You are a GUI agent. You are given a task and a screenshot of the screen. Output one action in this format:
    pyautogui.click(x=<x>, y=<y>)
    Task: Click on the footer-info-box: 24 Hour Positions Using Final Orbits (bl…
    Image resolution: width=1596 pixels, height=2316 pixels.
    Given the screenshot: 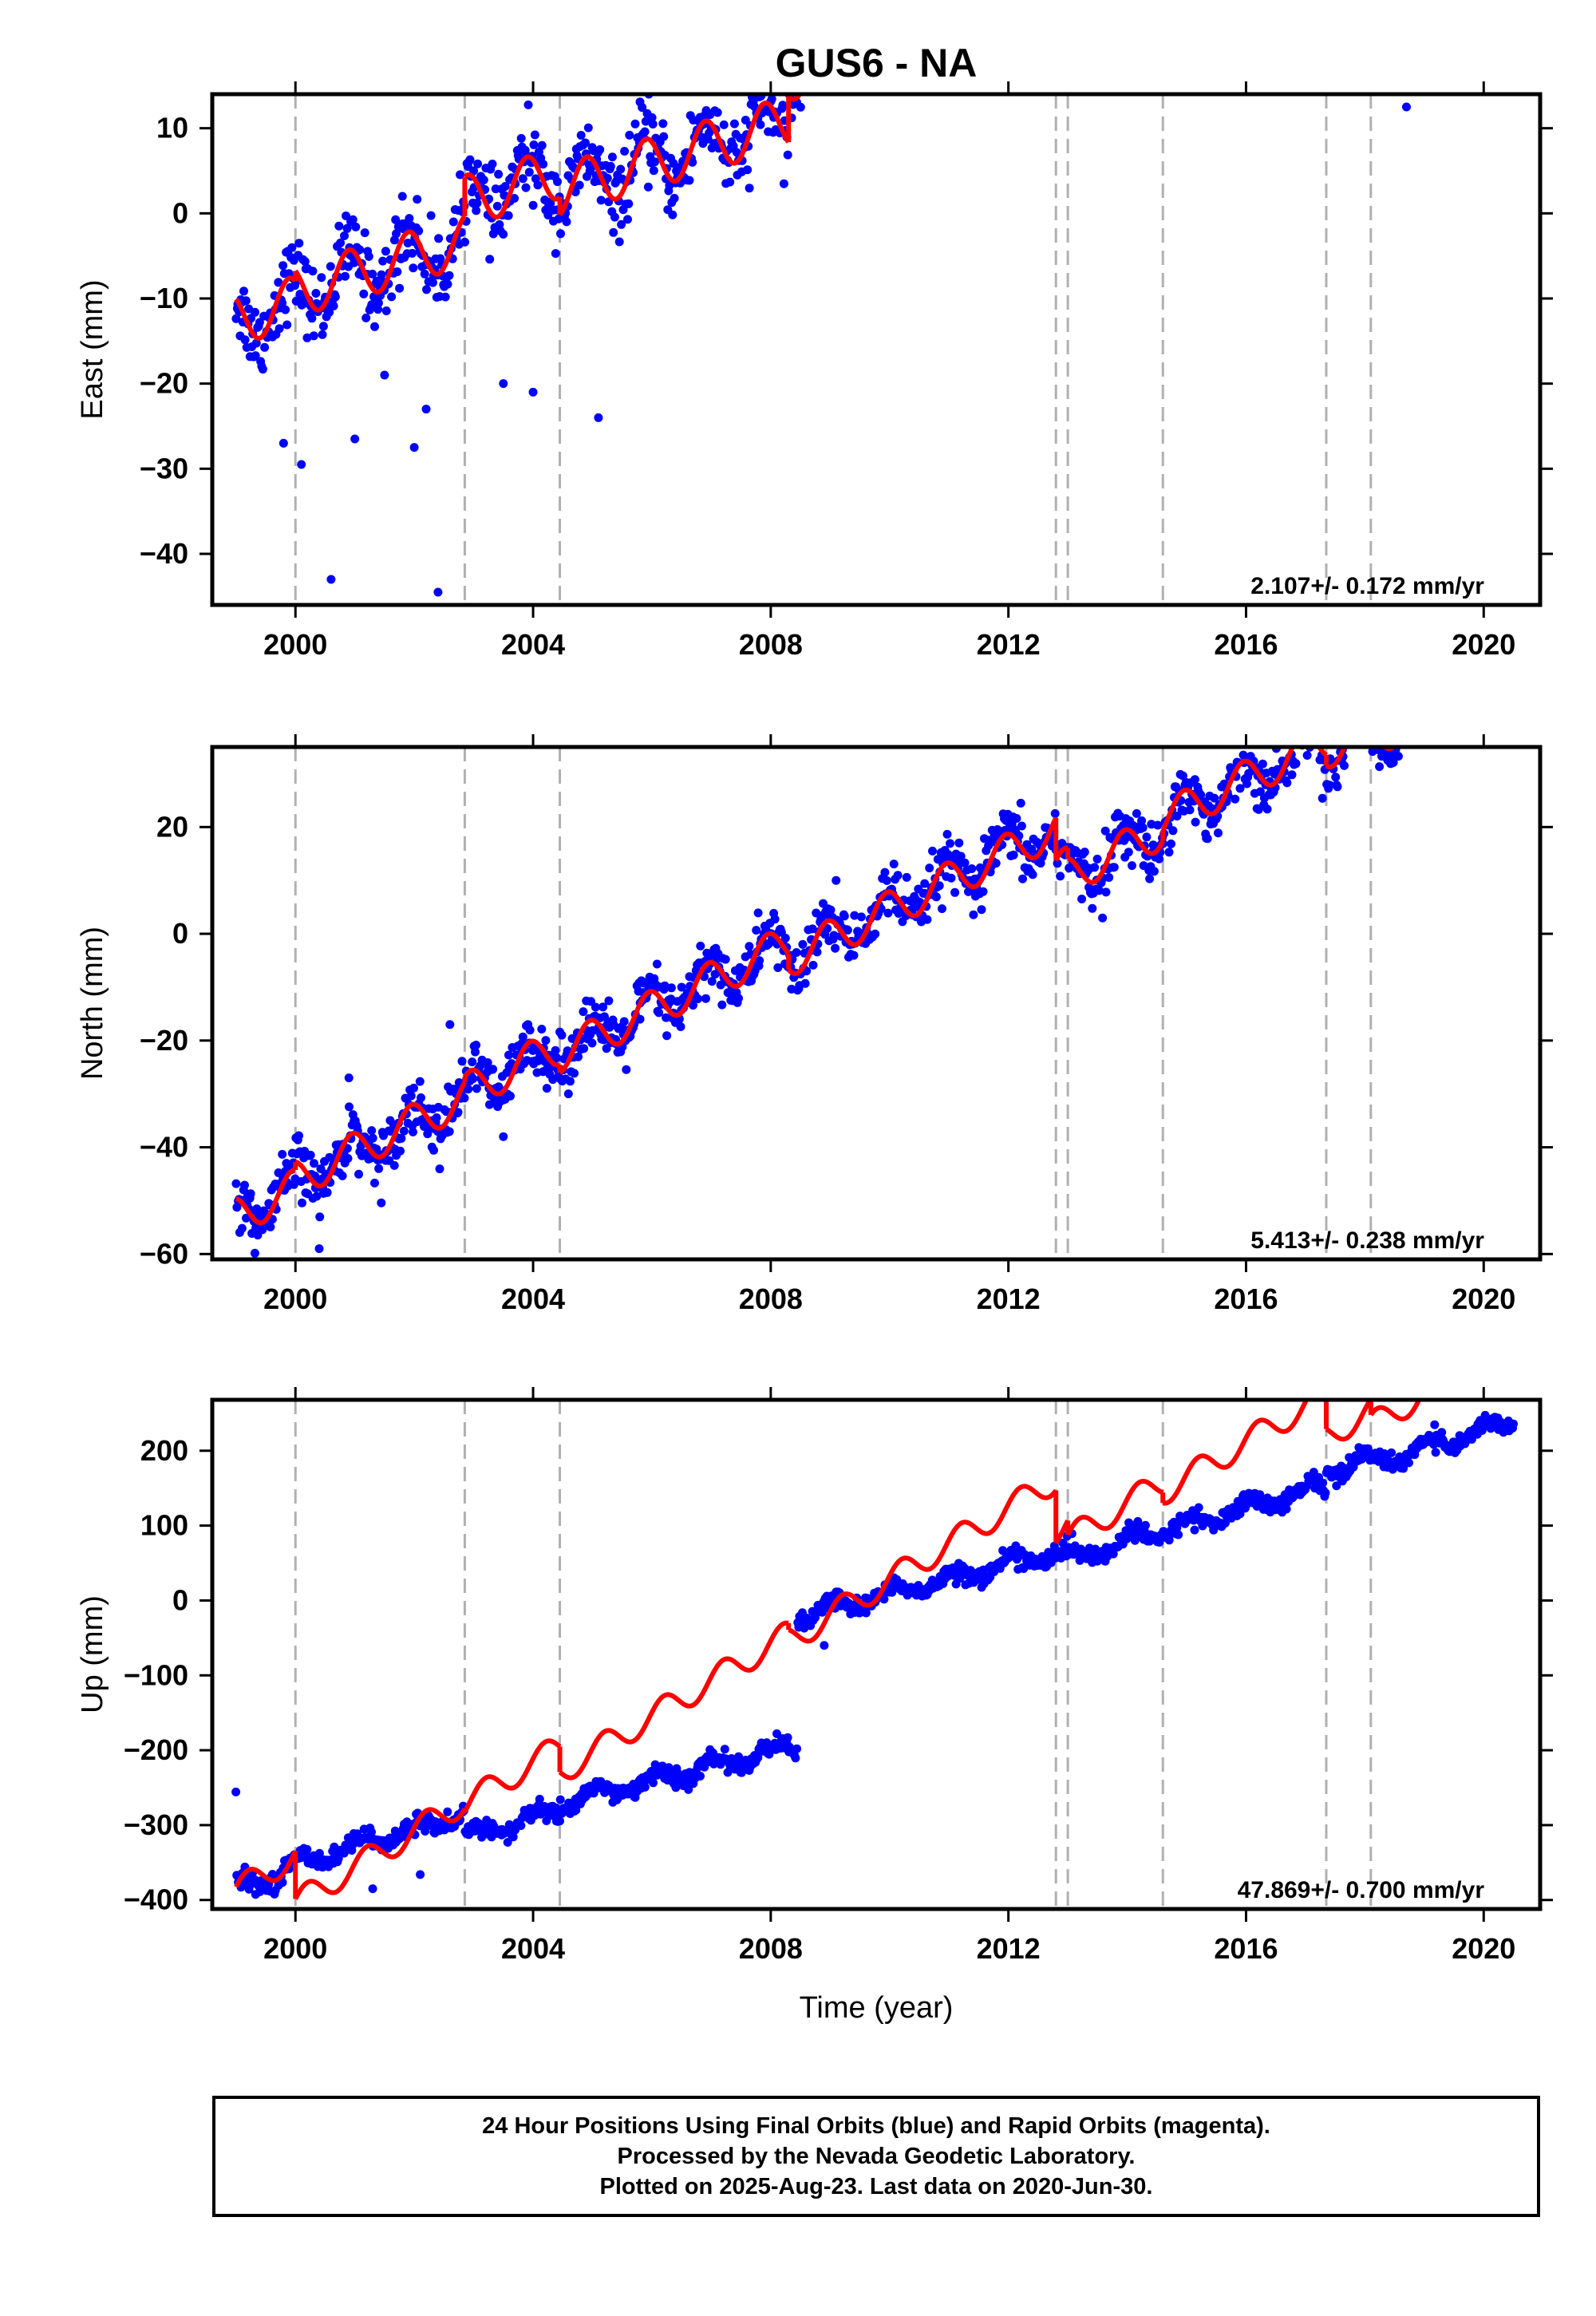 What is the action you would take?
    pyautogui.click(x=876, y=2156)
    